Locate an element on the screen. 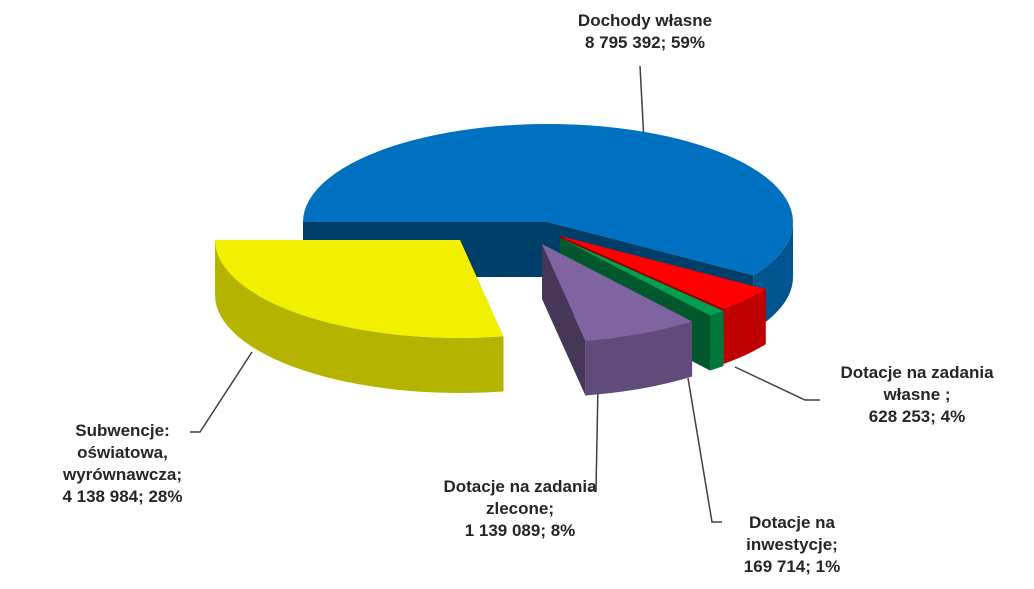 The width and height of the screenshot is (1034, 589). category-label: Dochody własne is located at coordinates (645, 20).